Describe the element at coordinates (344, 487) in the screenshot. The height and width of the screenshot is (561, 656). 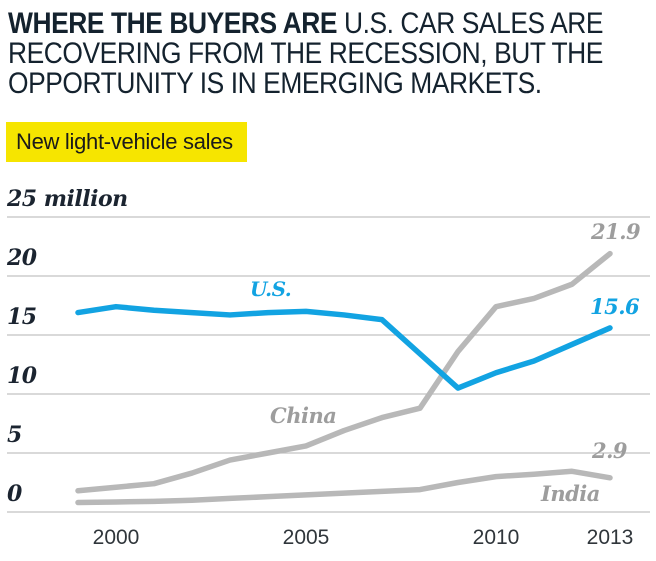
I see `series-line-india` at that location.